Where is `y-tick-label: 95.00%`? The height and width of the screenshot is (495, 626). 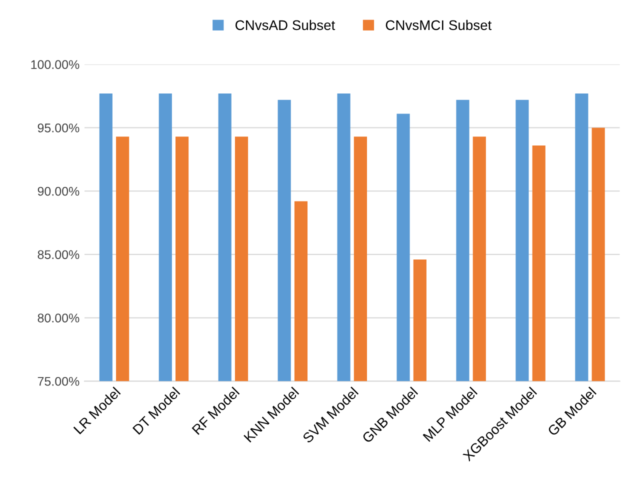 y-tick-label: 95.00% is located at coordinates (59, 128).